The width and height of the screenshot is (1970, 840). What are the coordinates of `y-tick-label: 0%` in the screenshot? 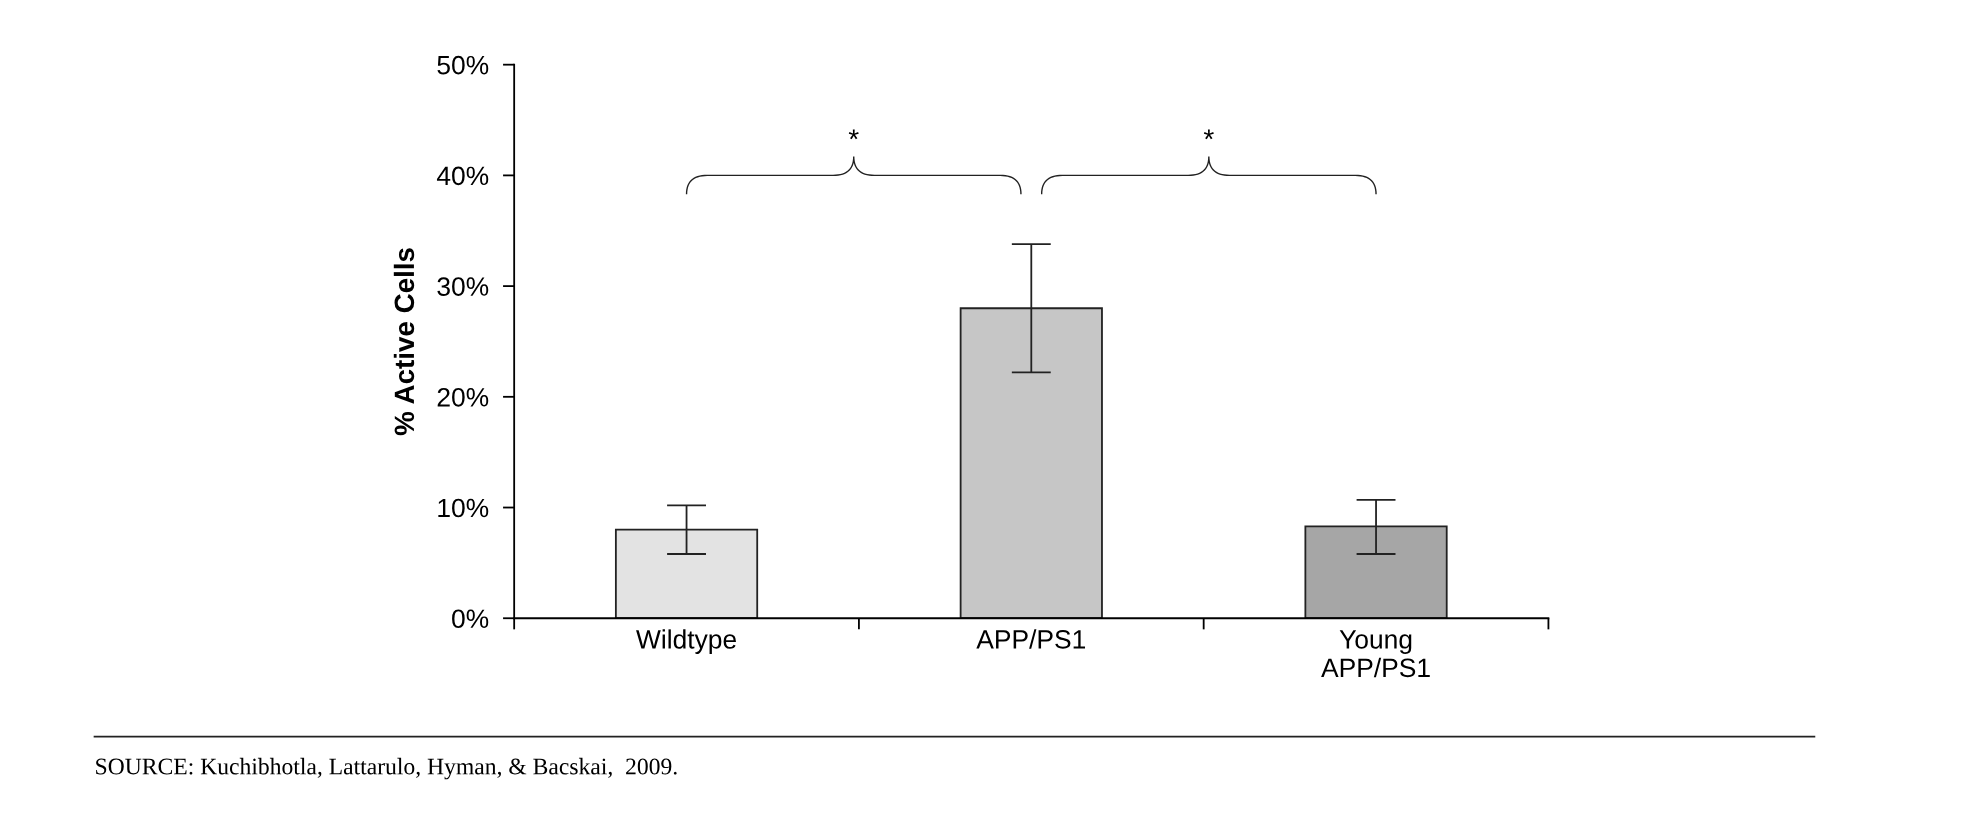 It's located at (470, 619).